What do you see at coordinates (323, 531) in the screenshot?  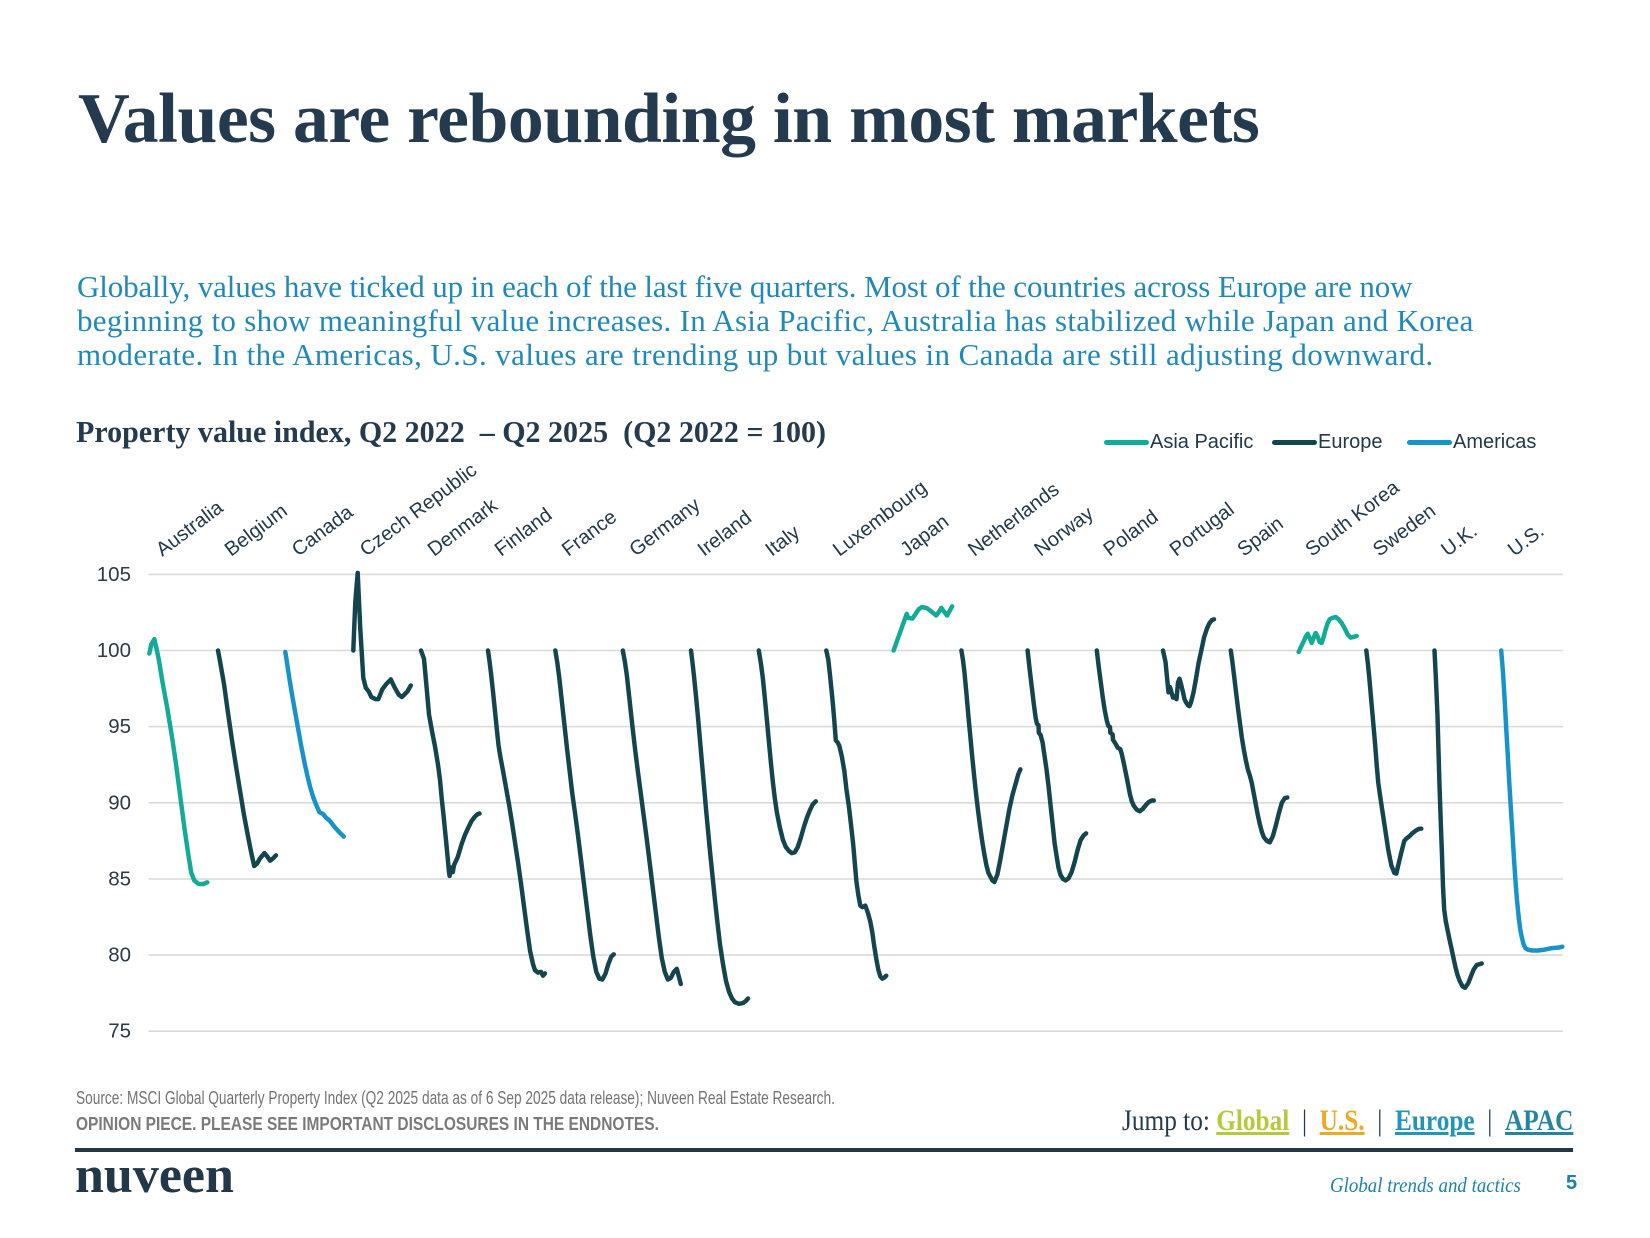 I see `svg-text: Canada` at bounding box center [323, 531].